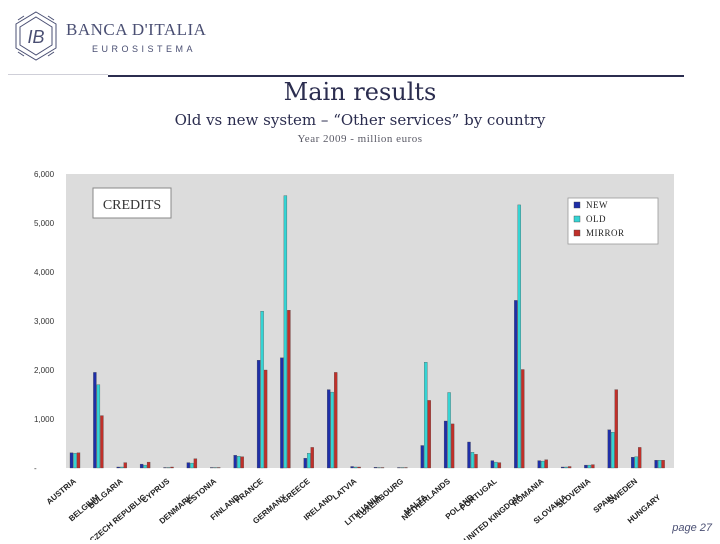 This screenshot has width=720, height=544. Describe the element at coordinates (577, 233) in the screenshot. I see `legend-swatch-mirror` at that location.